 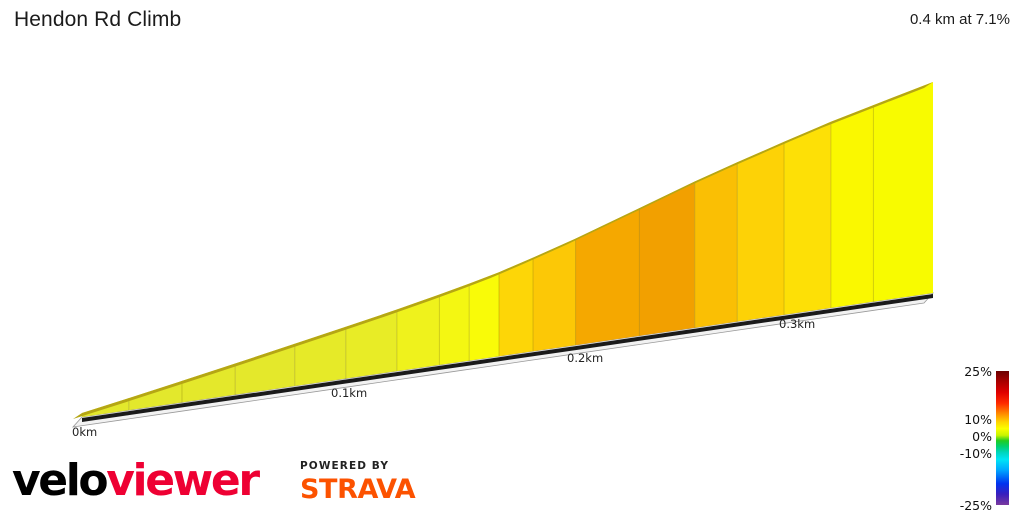 I want to click on colorbar-tick-label: -10%, so click(x=975, y=454).